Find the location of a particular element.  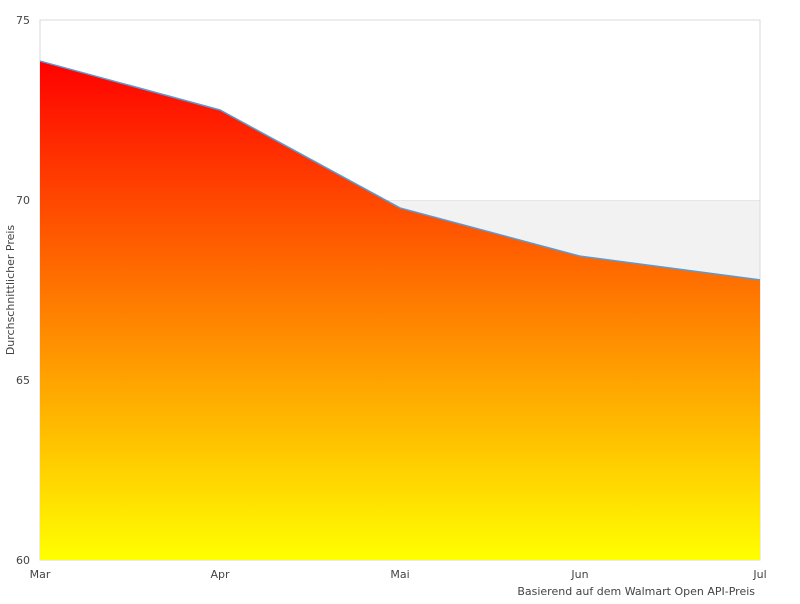

x-tick-label: Jun is located at coordinates (579, 574).